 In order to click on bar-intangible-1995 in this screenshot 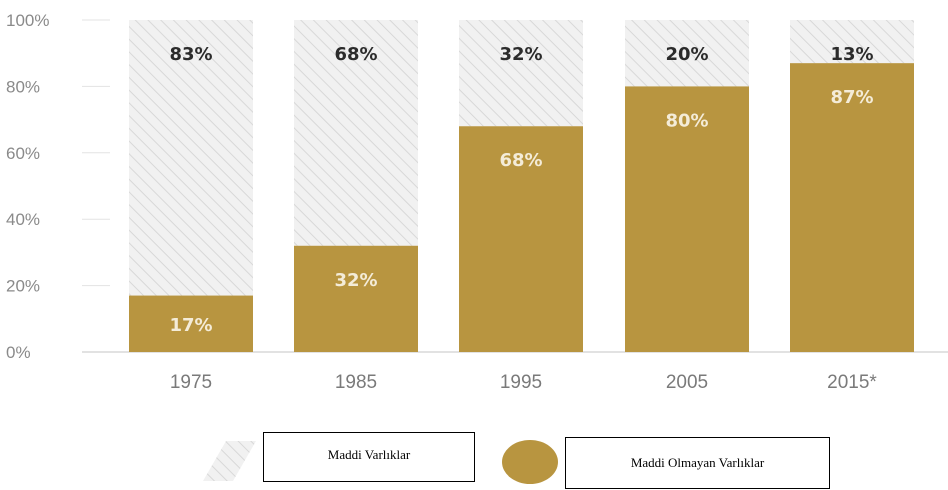, I will do `click(521, 239)`.